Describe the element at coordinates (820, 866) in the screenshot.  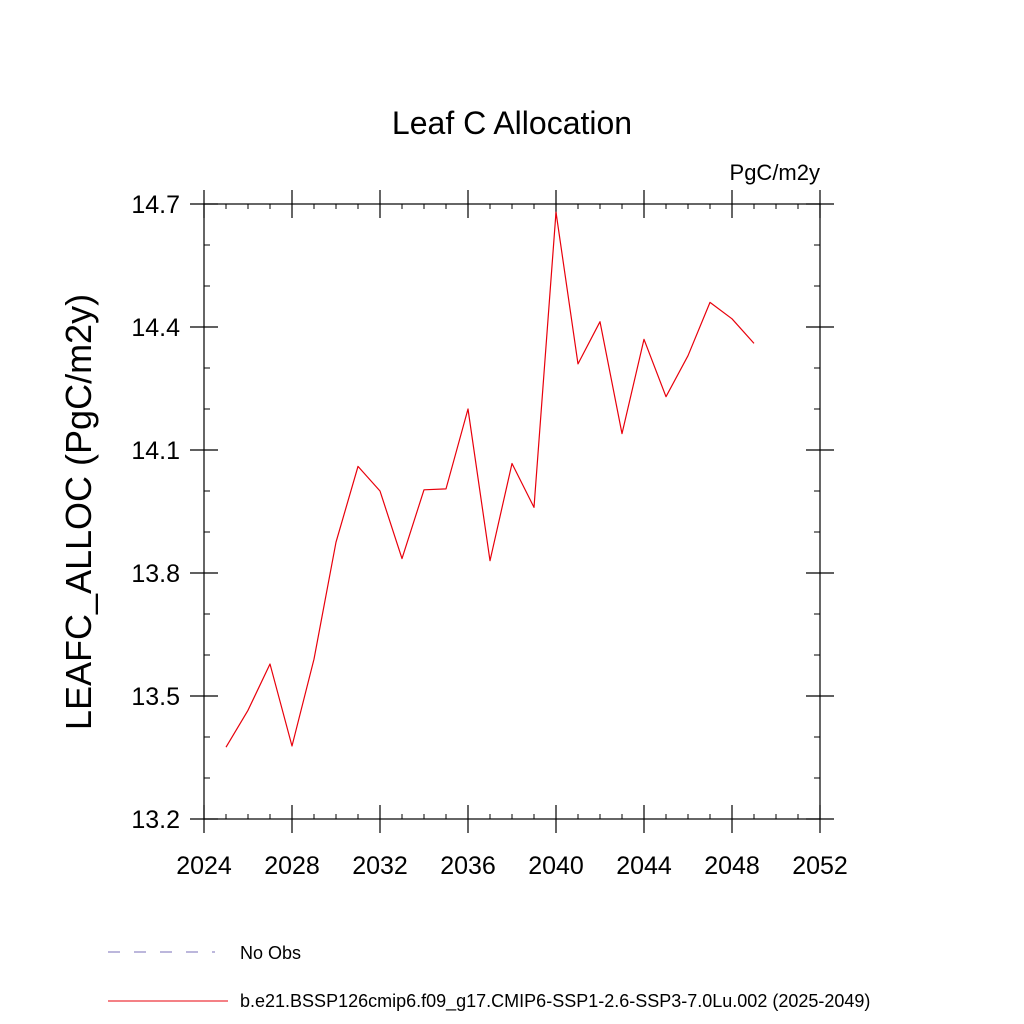
I see `x-tick-label: 2052` at that location.